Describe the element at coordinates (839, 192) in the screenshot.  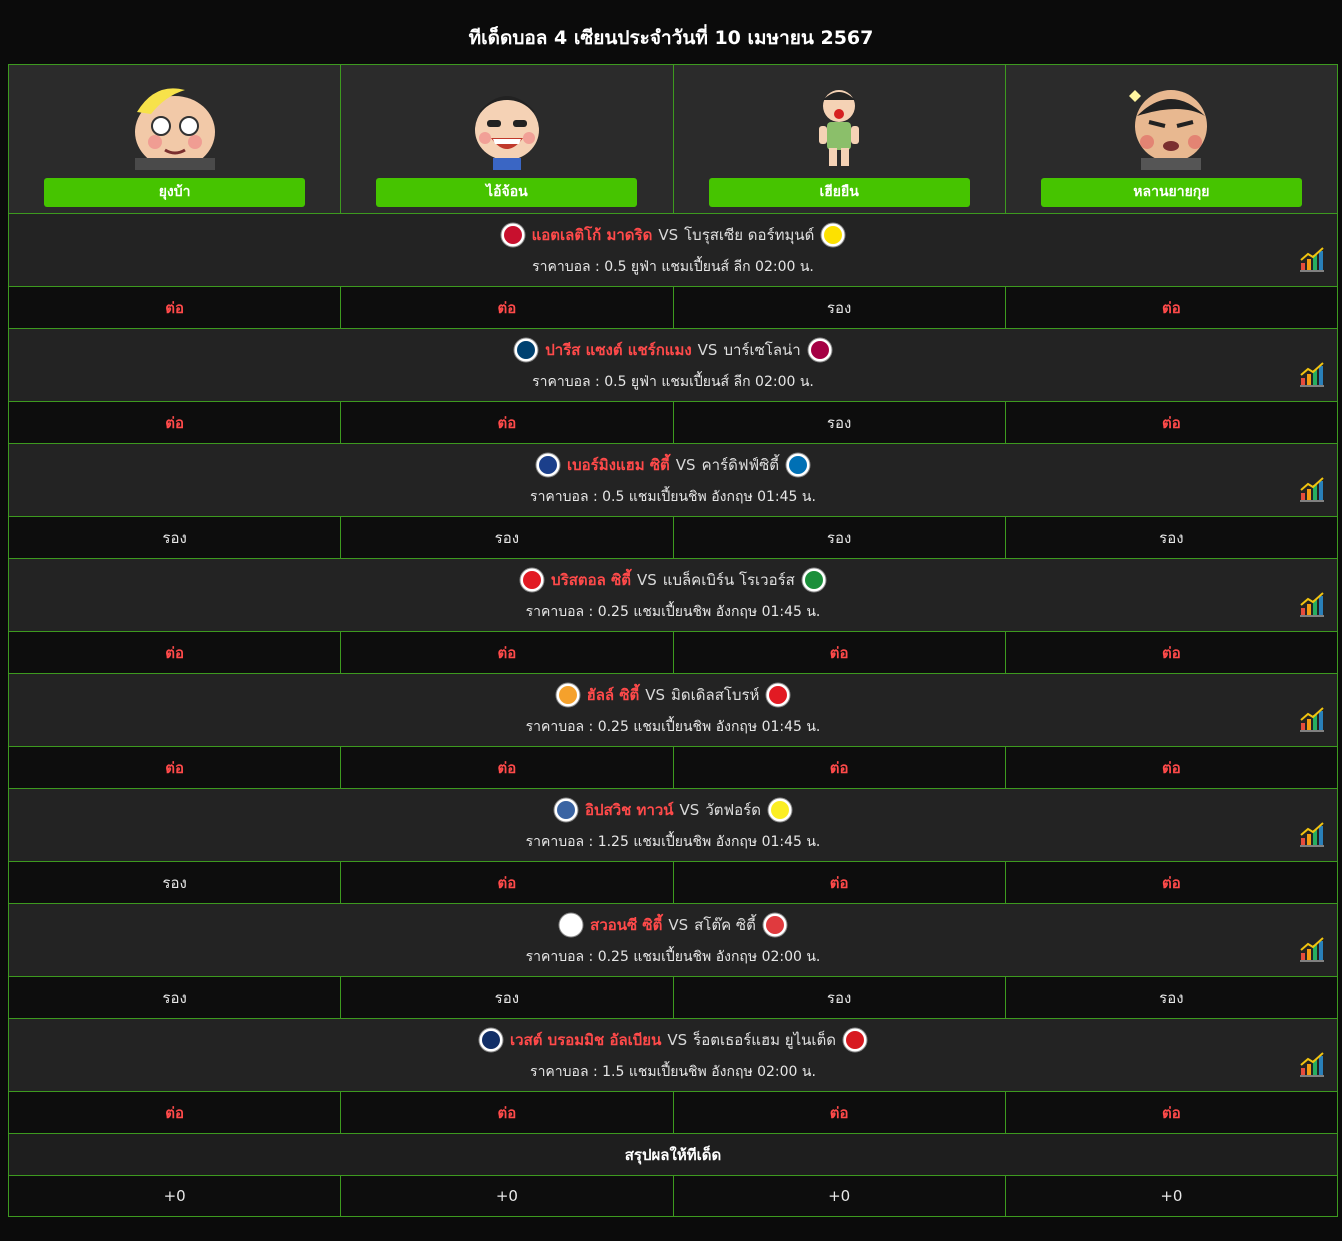
I see `tipster-name-button: เฮียยืน` at that location.